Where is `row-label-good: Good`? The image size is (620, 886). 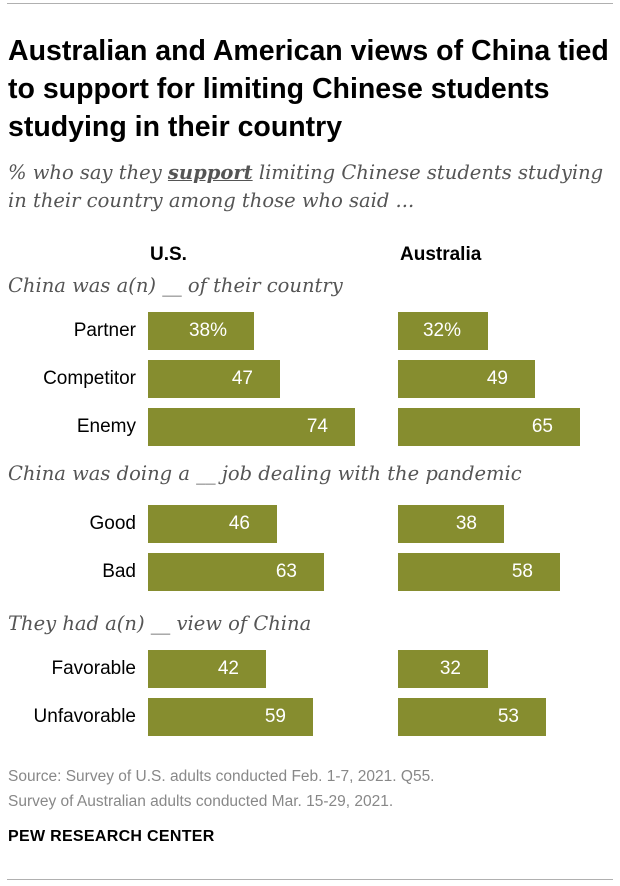
row-label-good: Good is located at coordinates (112, 523).